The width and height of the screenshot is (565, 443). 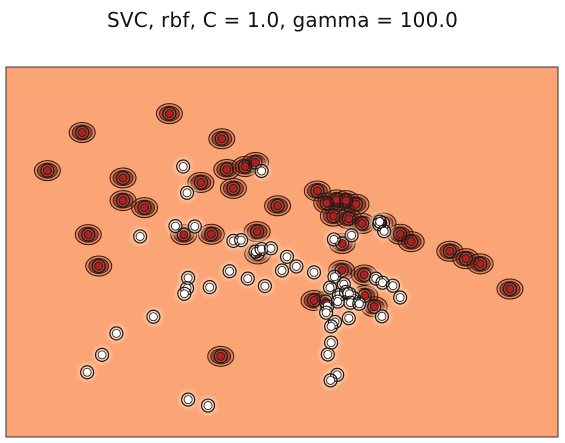 I want to click on chart-title: SVC, rbf, C = 1.0, gamma = 100.0, so click(x=282, y=20).